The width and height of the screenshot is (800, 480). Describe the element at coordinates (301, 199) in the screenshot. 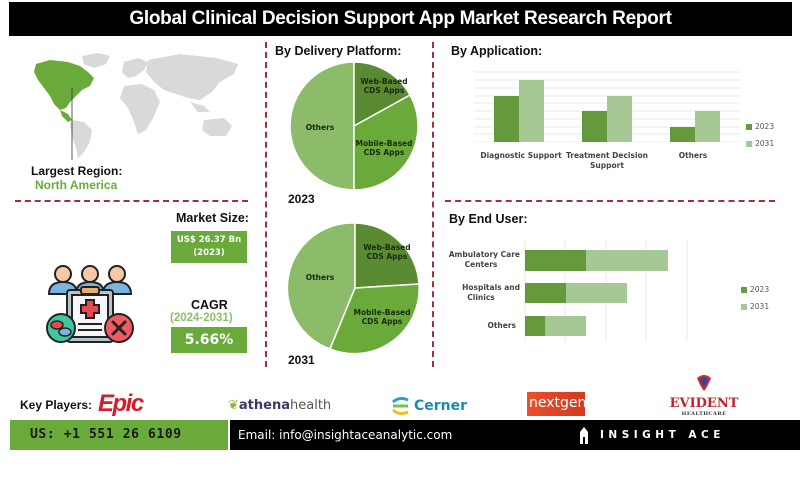

I see `pie-2023-year: 2023` at that location.